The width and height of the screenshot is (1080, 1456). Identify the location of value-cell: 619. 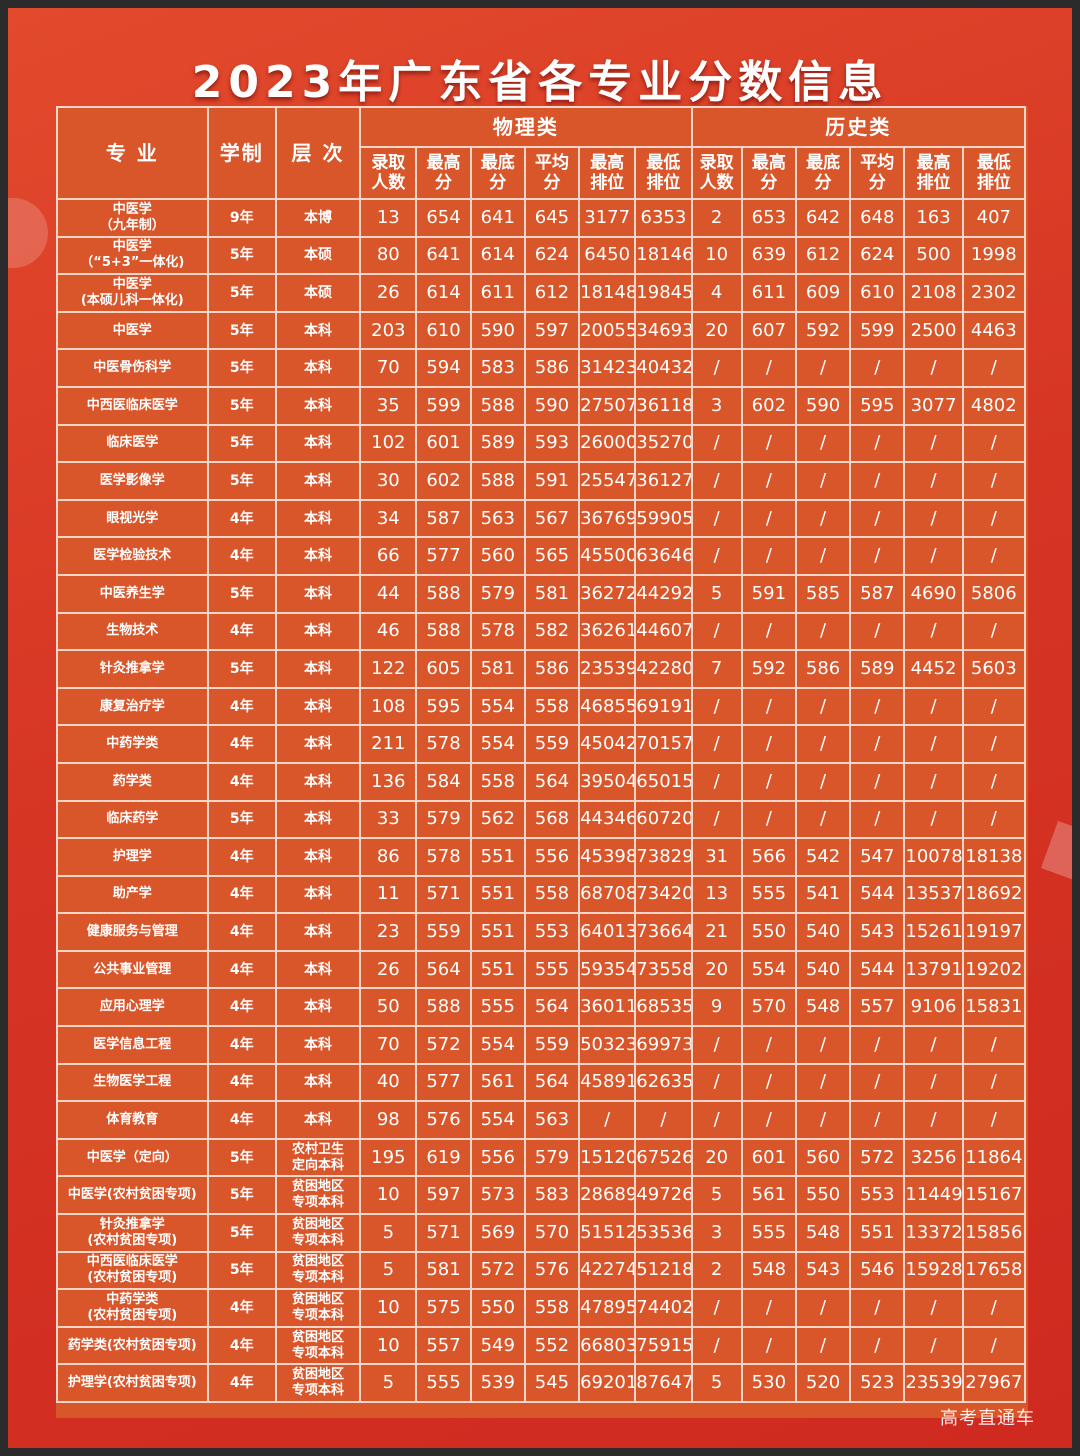
(443, 1157).